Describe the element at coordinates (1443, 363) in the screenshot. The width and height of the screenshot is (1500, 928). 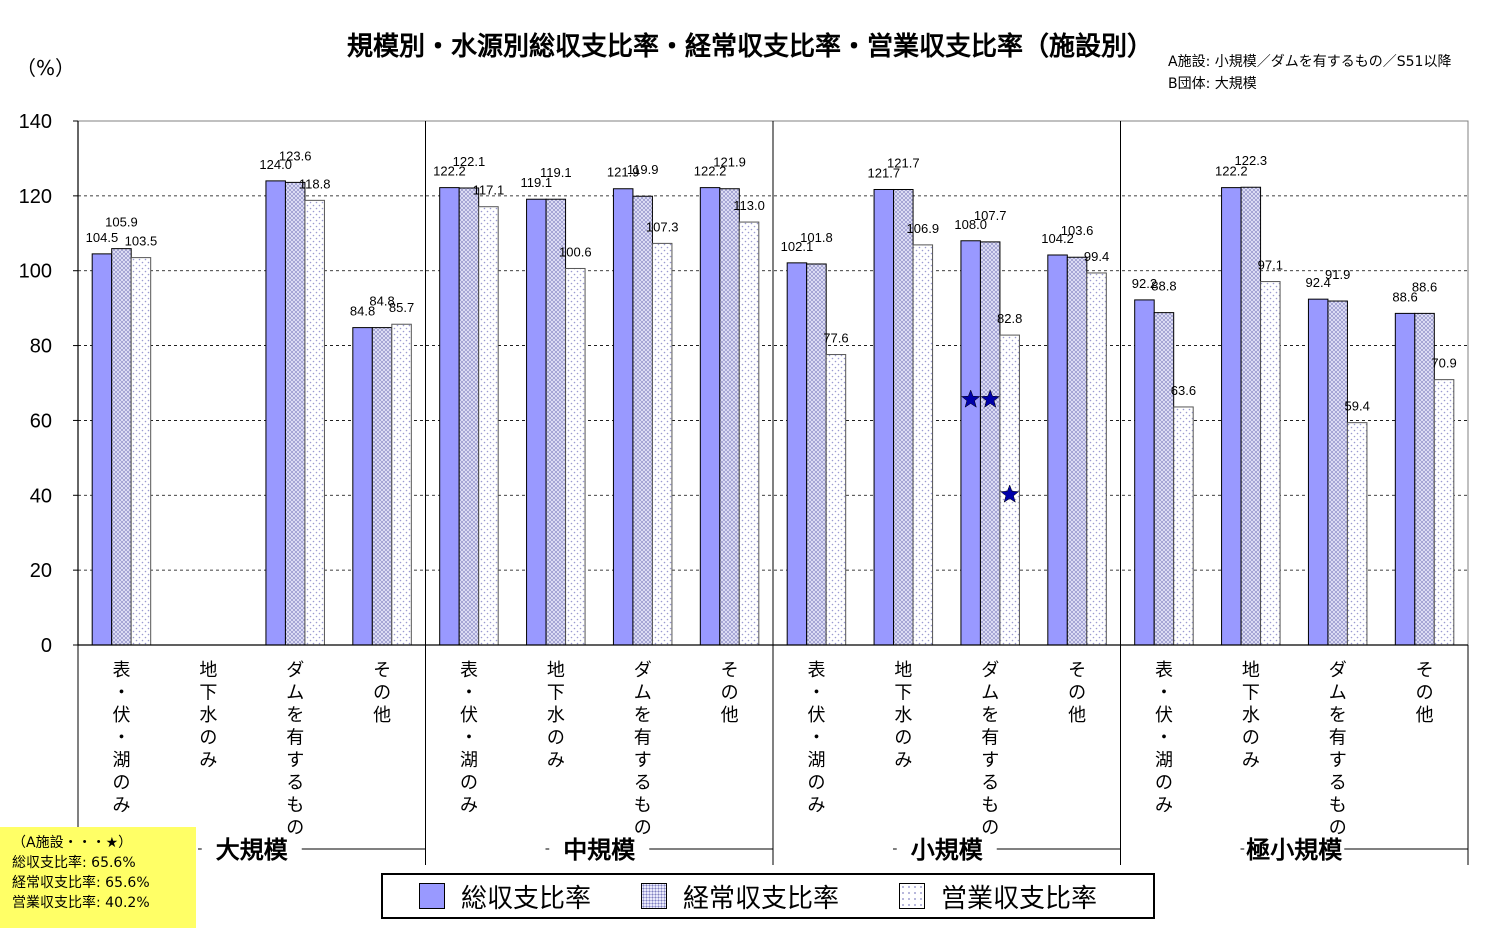
I see `value-label: 70.9` at that location.